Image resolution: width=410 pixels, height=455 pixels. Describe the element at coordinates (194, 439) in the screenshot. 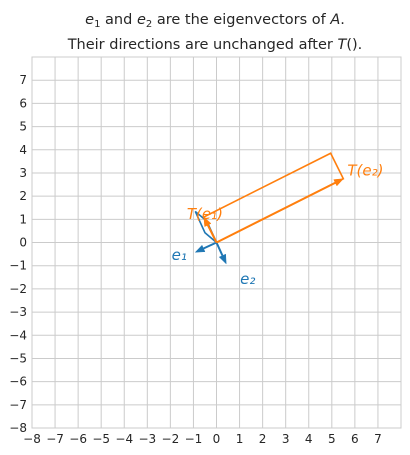

I see `x-tick-label: −1` at that location.